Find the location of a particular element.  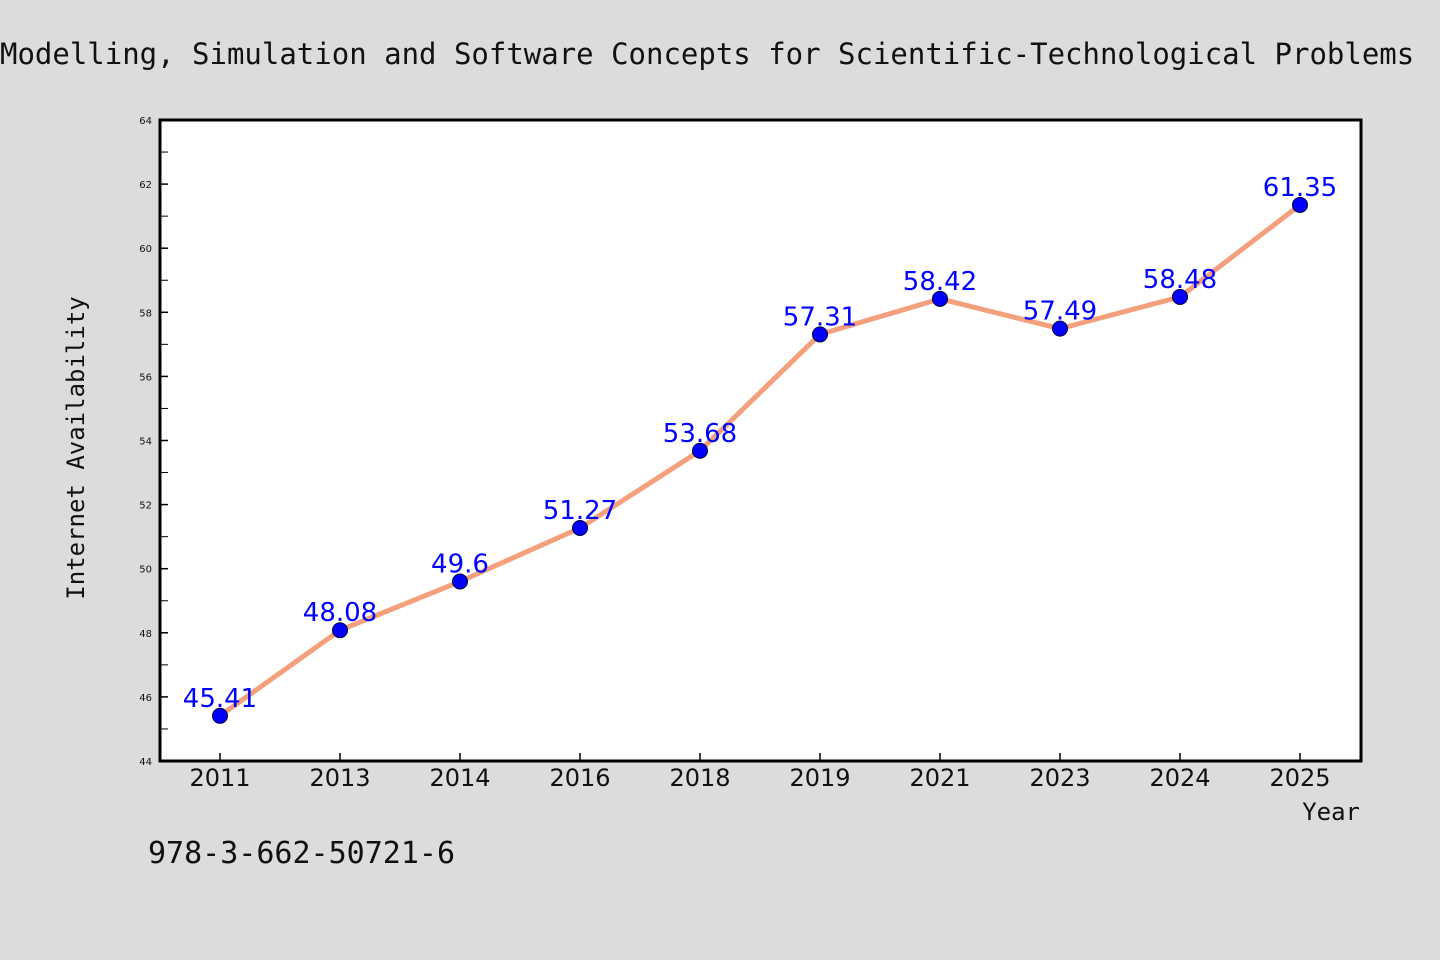

data-label: 61.35 is located at coordinates (1300, 188).